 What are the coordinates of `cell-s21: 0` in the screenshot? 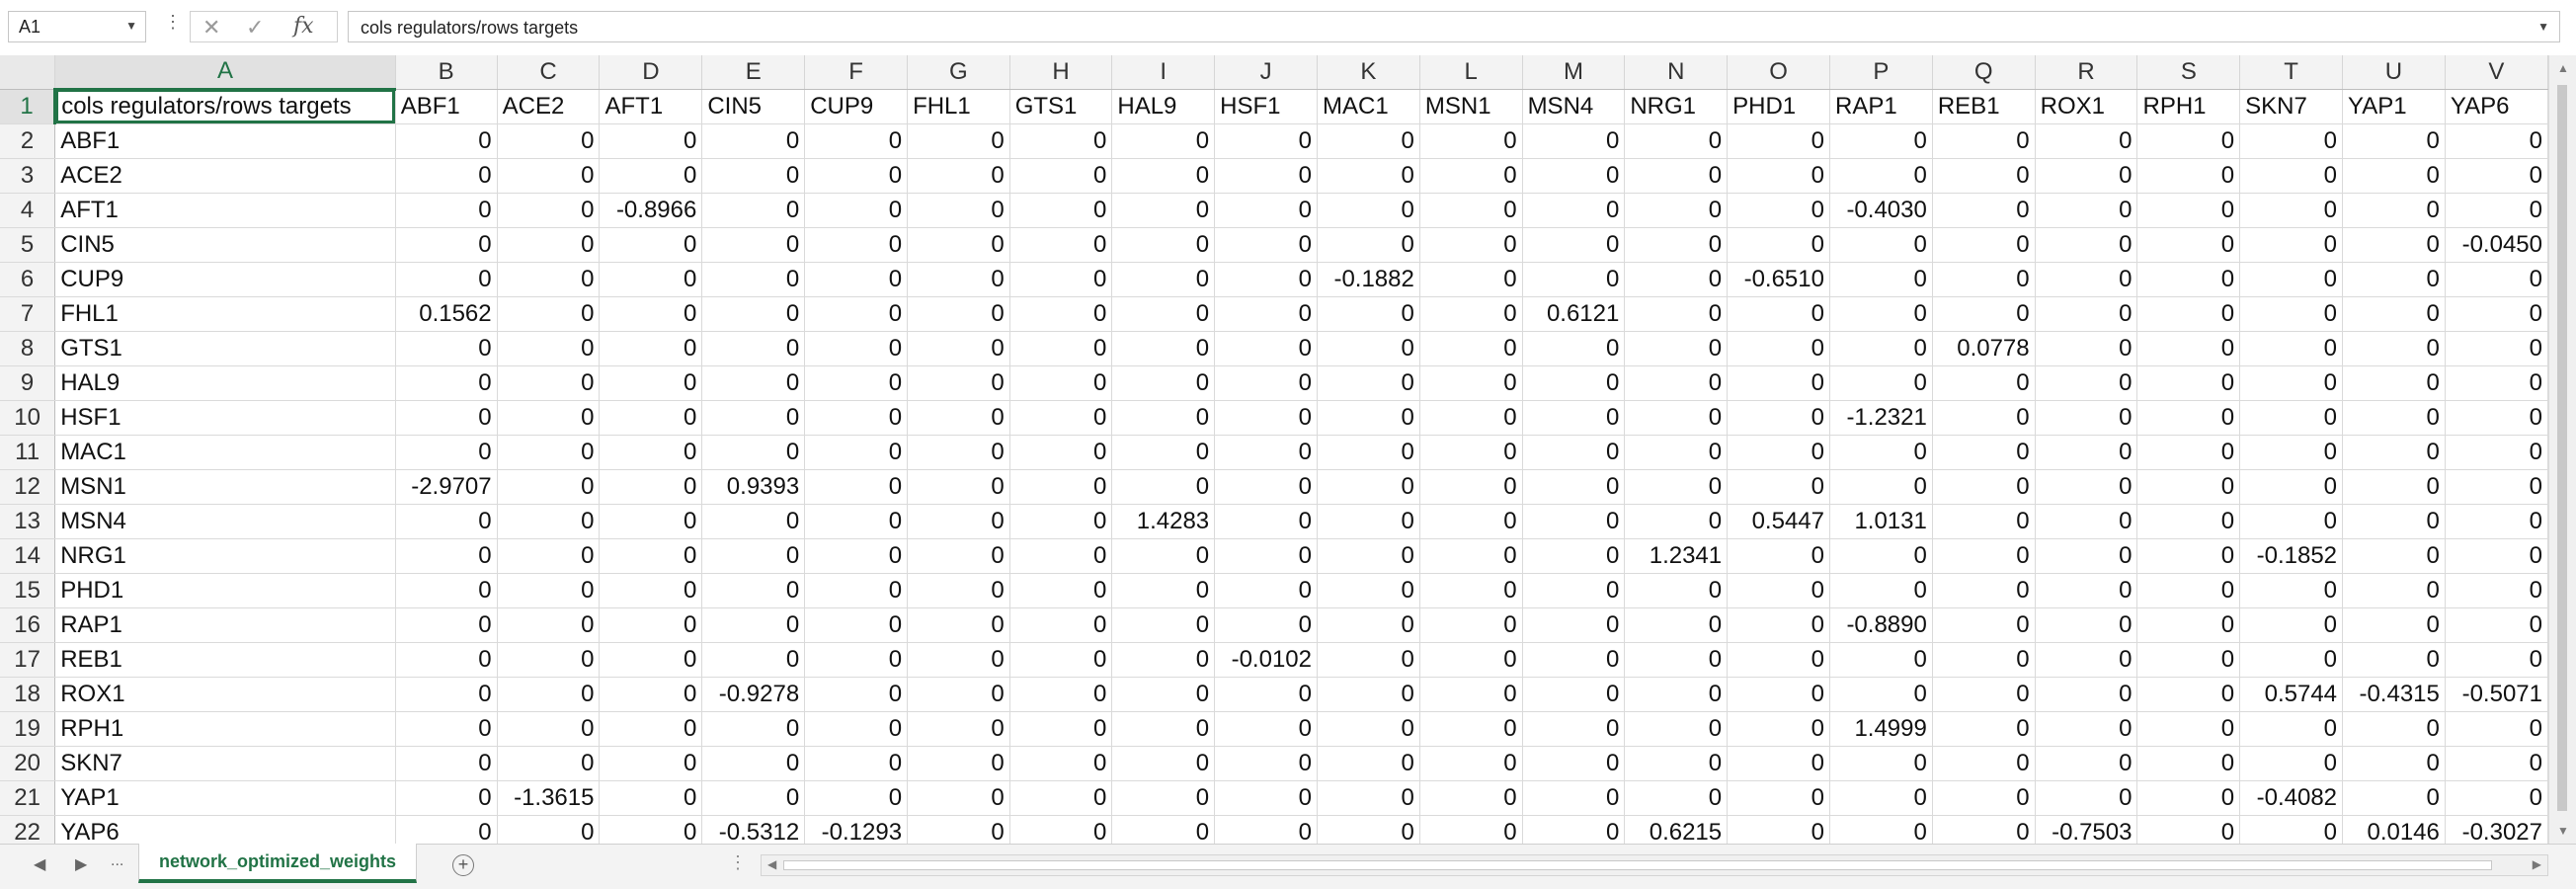 It's located at (2188, 798).